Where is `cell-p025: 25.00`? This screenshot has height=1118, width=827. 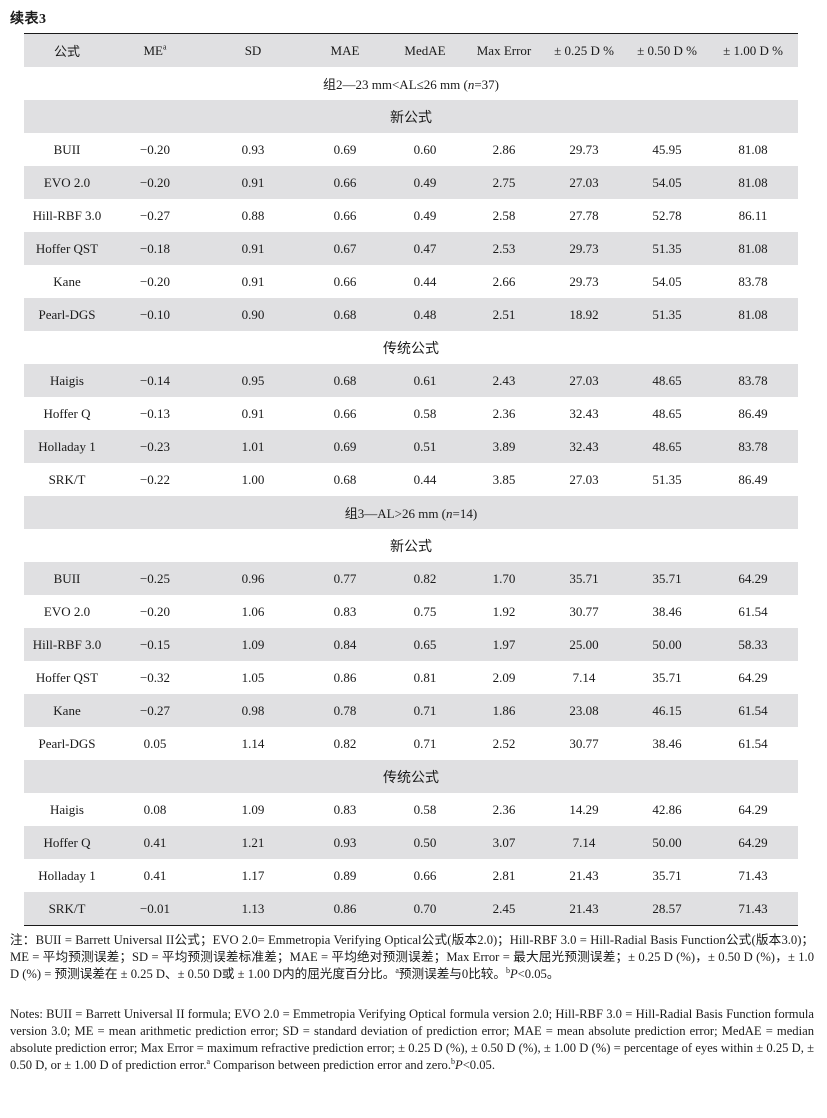 cell-p025: 25.00 is located at coordinates (584, 644).